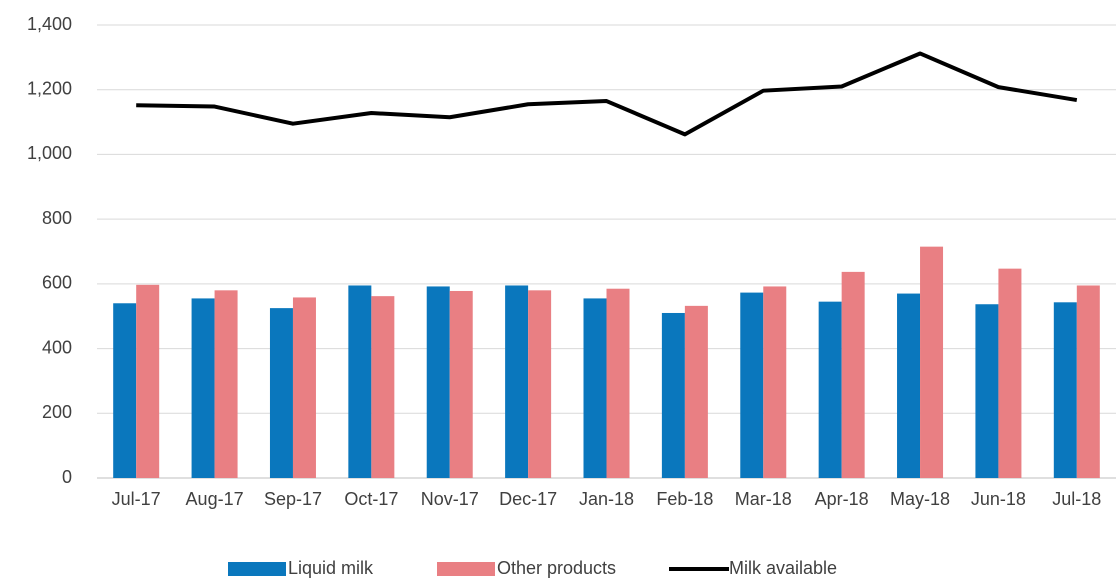 This screenshot has height=581, width=1116. I want to click on y-tick-label: 1,200, so click(49, 88).